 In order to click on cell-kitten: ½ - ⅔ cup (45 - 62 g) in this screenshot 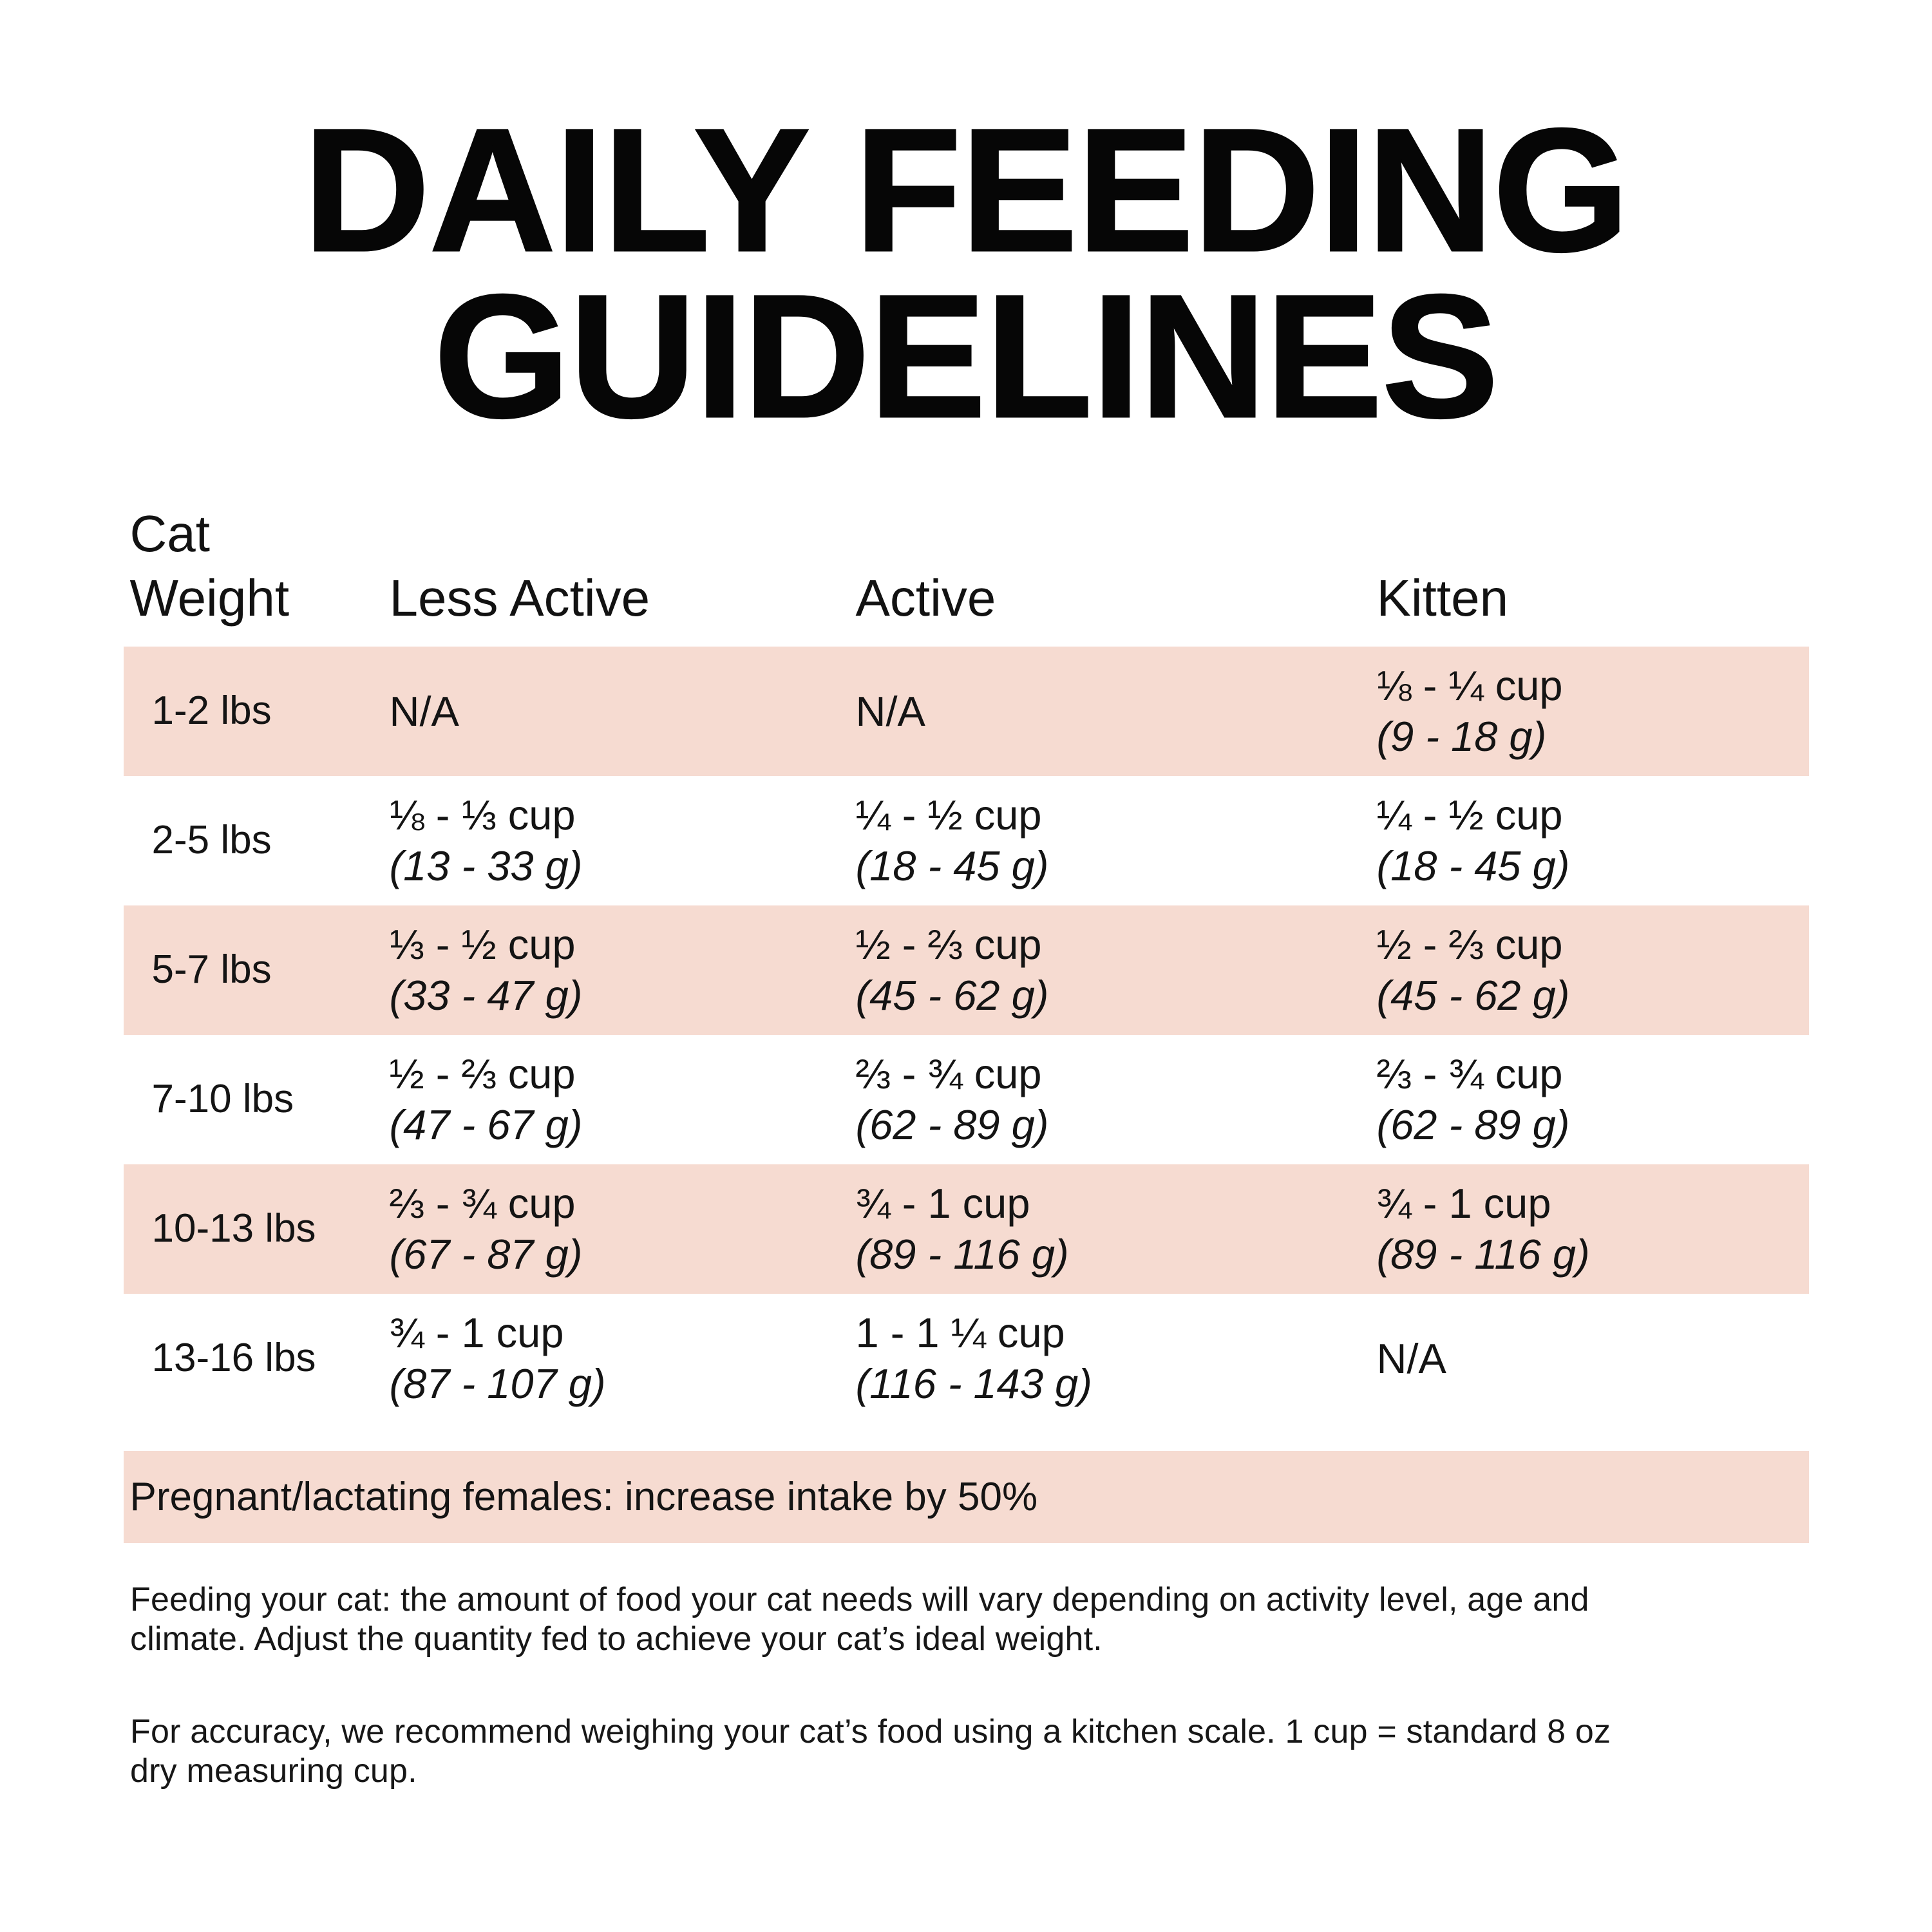, I will do `click(1593, 970)`.